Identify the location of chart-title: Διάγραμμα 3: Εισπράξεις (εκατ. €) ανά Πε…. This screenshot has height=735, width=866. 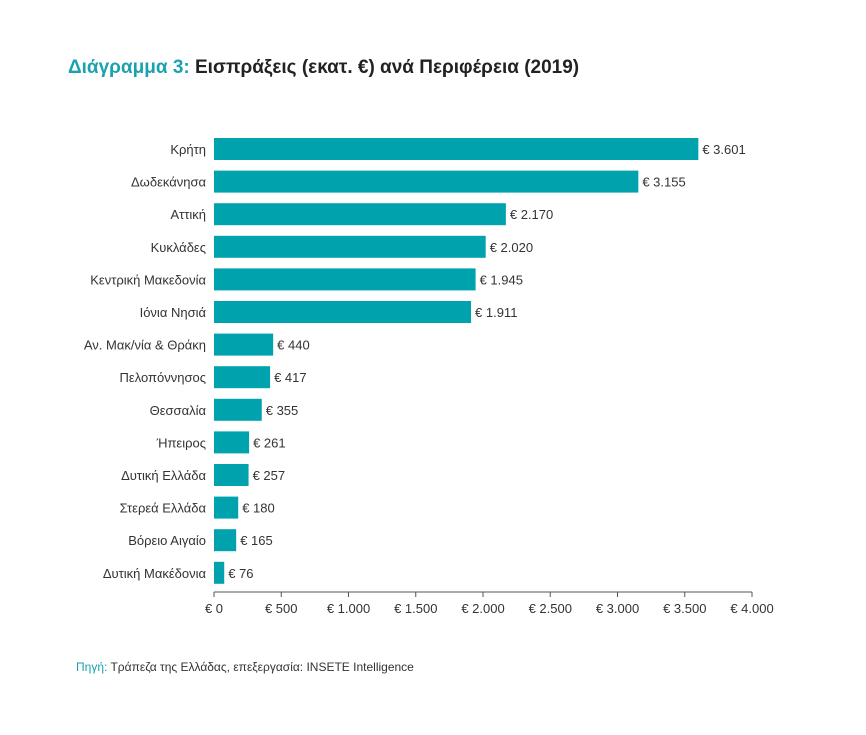
(323, 68).